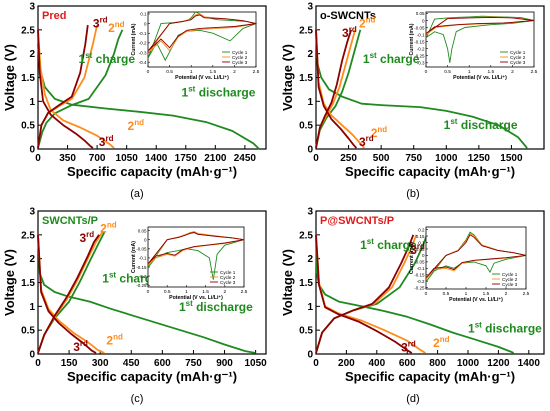 This screenshot has height=411, width=550. What do you see at coordinates (136, 194) in the screenshot?
I see `panel-caption: (a)` at bounding box center [136, 194].